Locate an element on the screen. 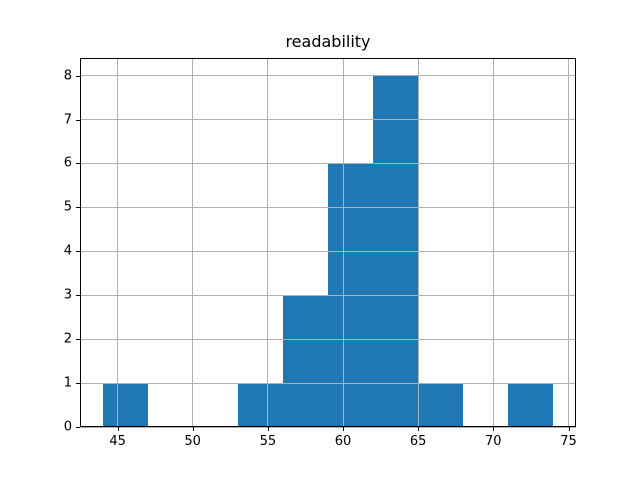  y-tick-label: 0 is located at coordinates (67, 427).